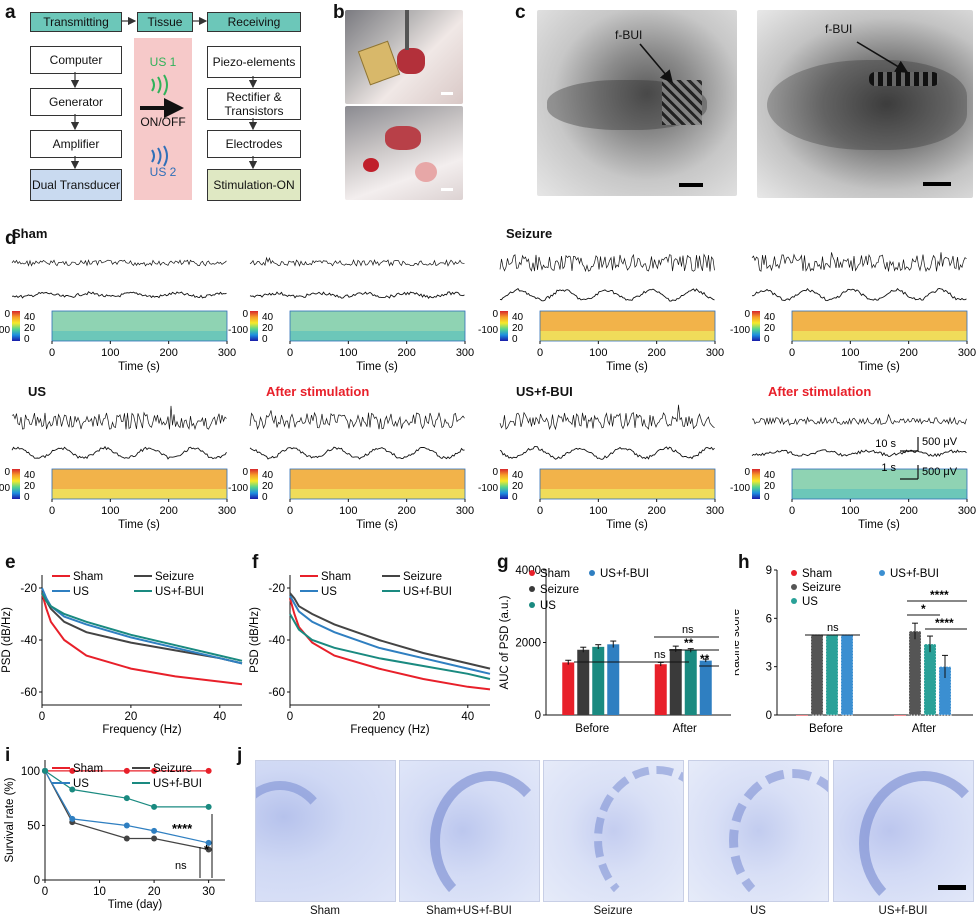 The width and height of the screenshot is (978, 923). What do you see at coordinates (819, 391) in the screenshot?
I see `eeg-group-title: After stimulation` at bounding box center [819, 391].